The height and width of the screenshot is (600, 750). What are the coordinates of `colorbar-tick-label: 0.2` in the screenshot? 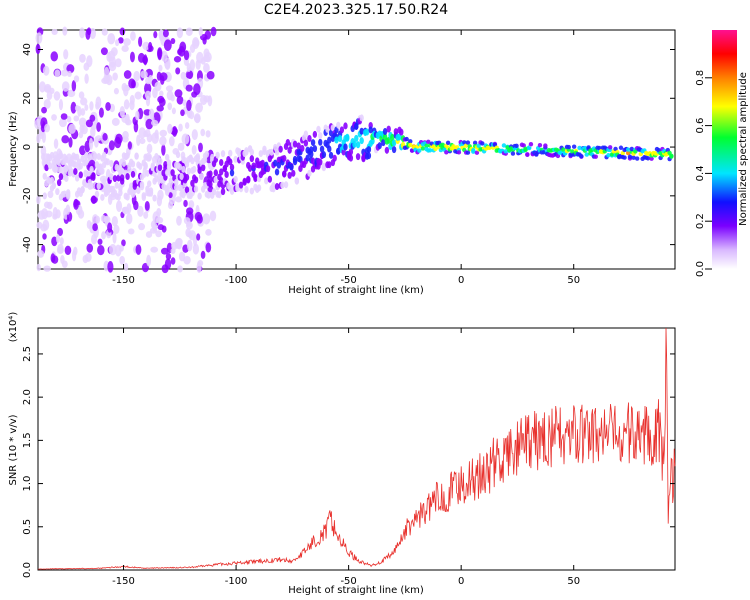 It's located at (700, 221).